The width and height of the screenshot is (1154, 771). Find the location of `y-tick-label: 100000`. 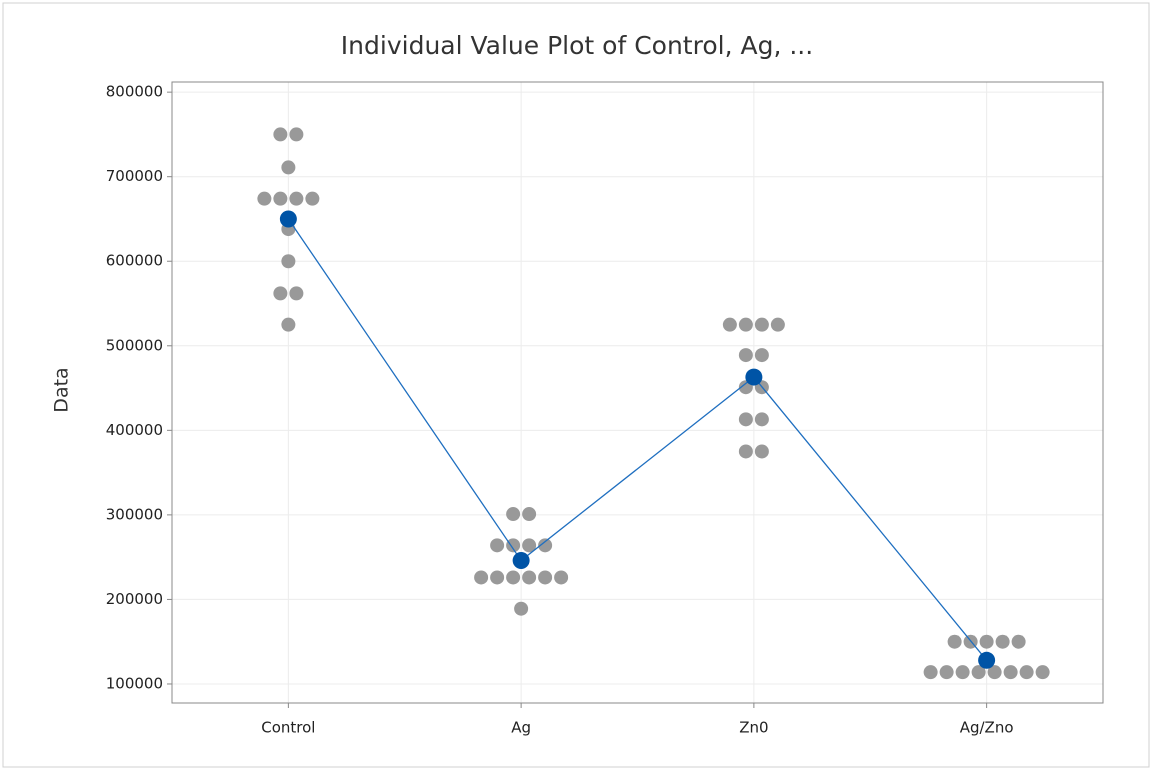

y-tick-label: 100000 is located at coordinates (134, 683).